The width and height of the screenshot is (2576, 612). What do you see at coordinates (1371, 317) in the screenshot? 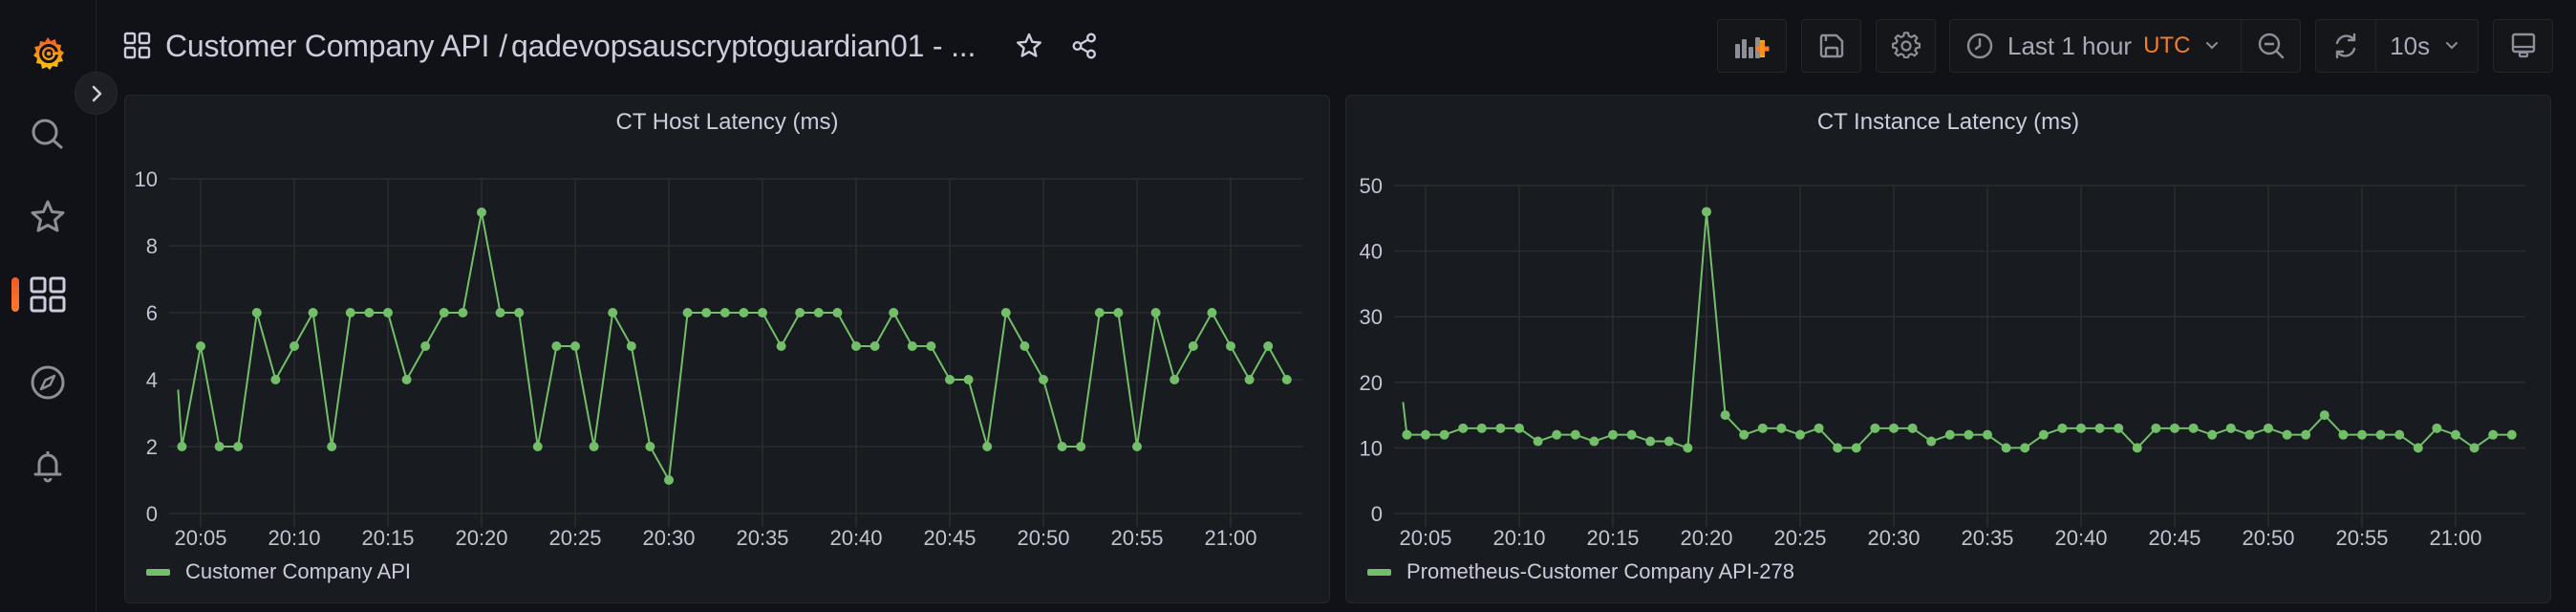
I see `y-axis-tick: 30` at bounding box center [1371, 317].